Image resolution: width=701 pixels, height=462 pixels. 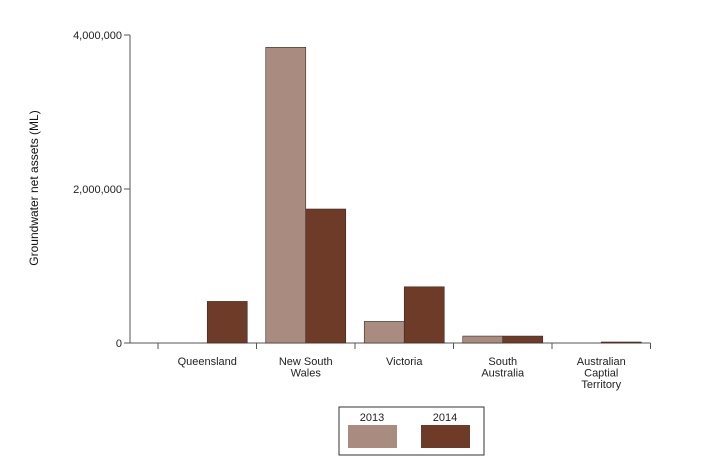 What do you see at coordinates (97, 36) in the screenshot?
I see `y-tick-label: 4,000,000` at bounding box center [97, 36].